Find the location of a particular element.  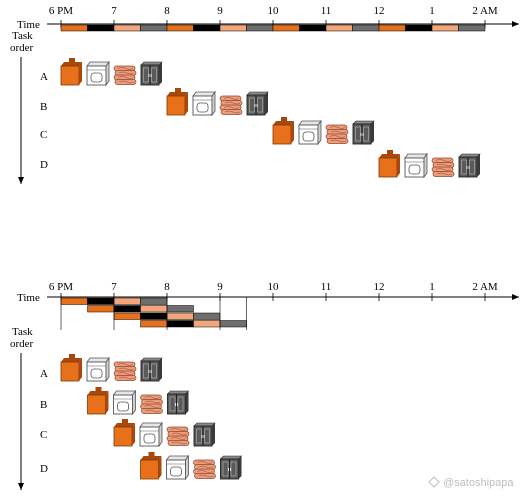

time-axis-label: Time is located at coordinates (28, 25).